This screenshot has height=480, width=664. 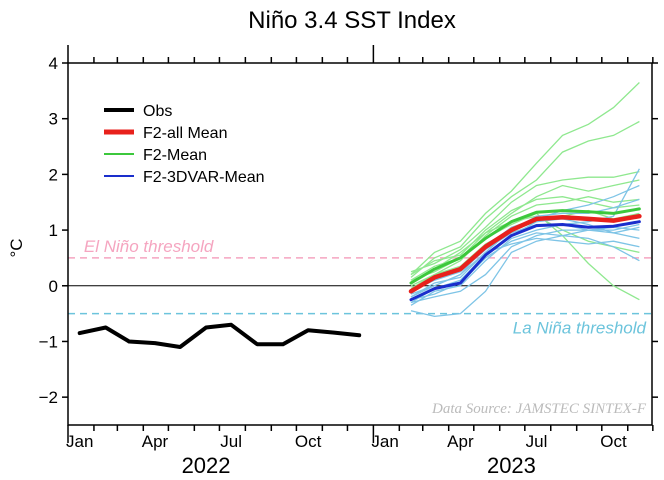 What do you see at coordinates (48, 341) in the screenshot?
I see `y-tick-label: −1` at bounding box center [48, 341].